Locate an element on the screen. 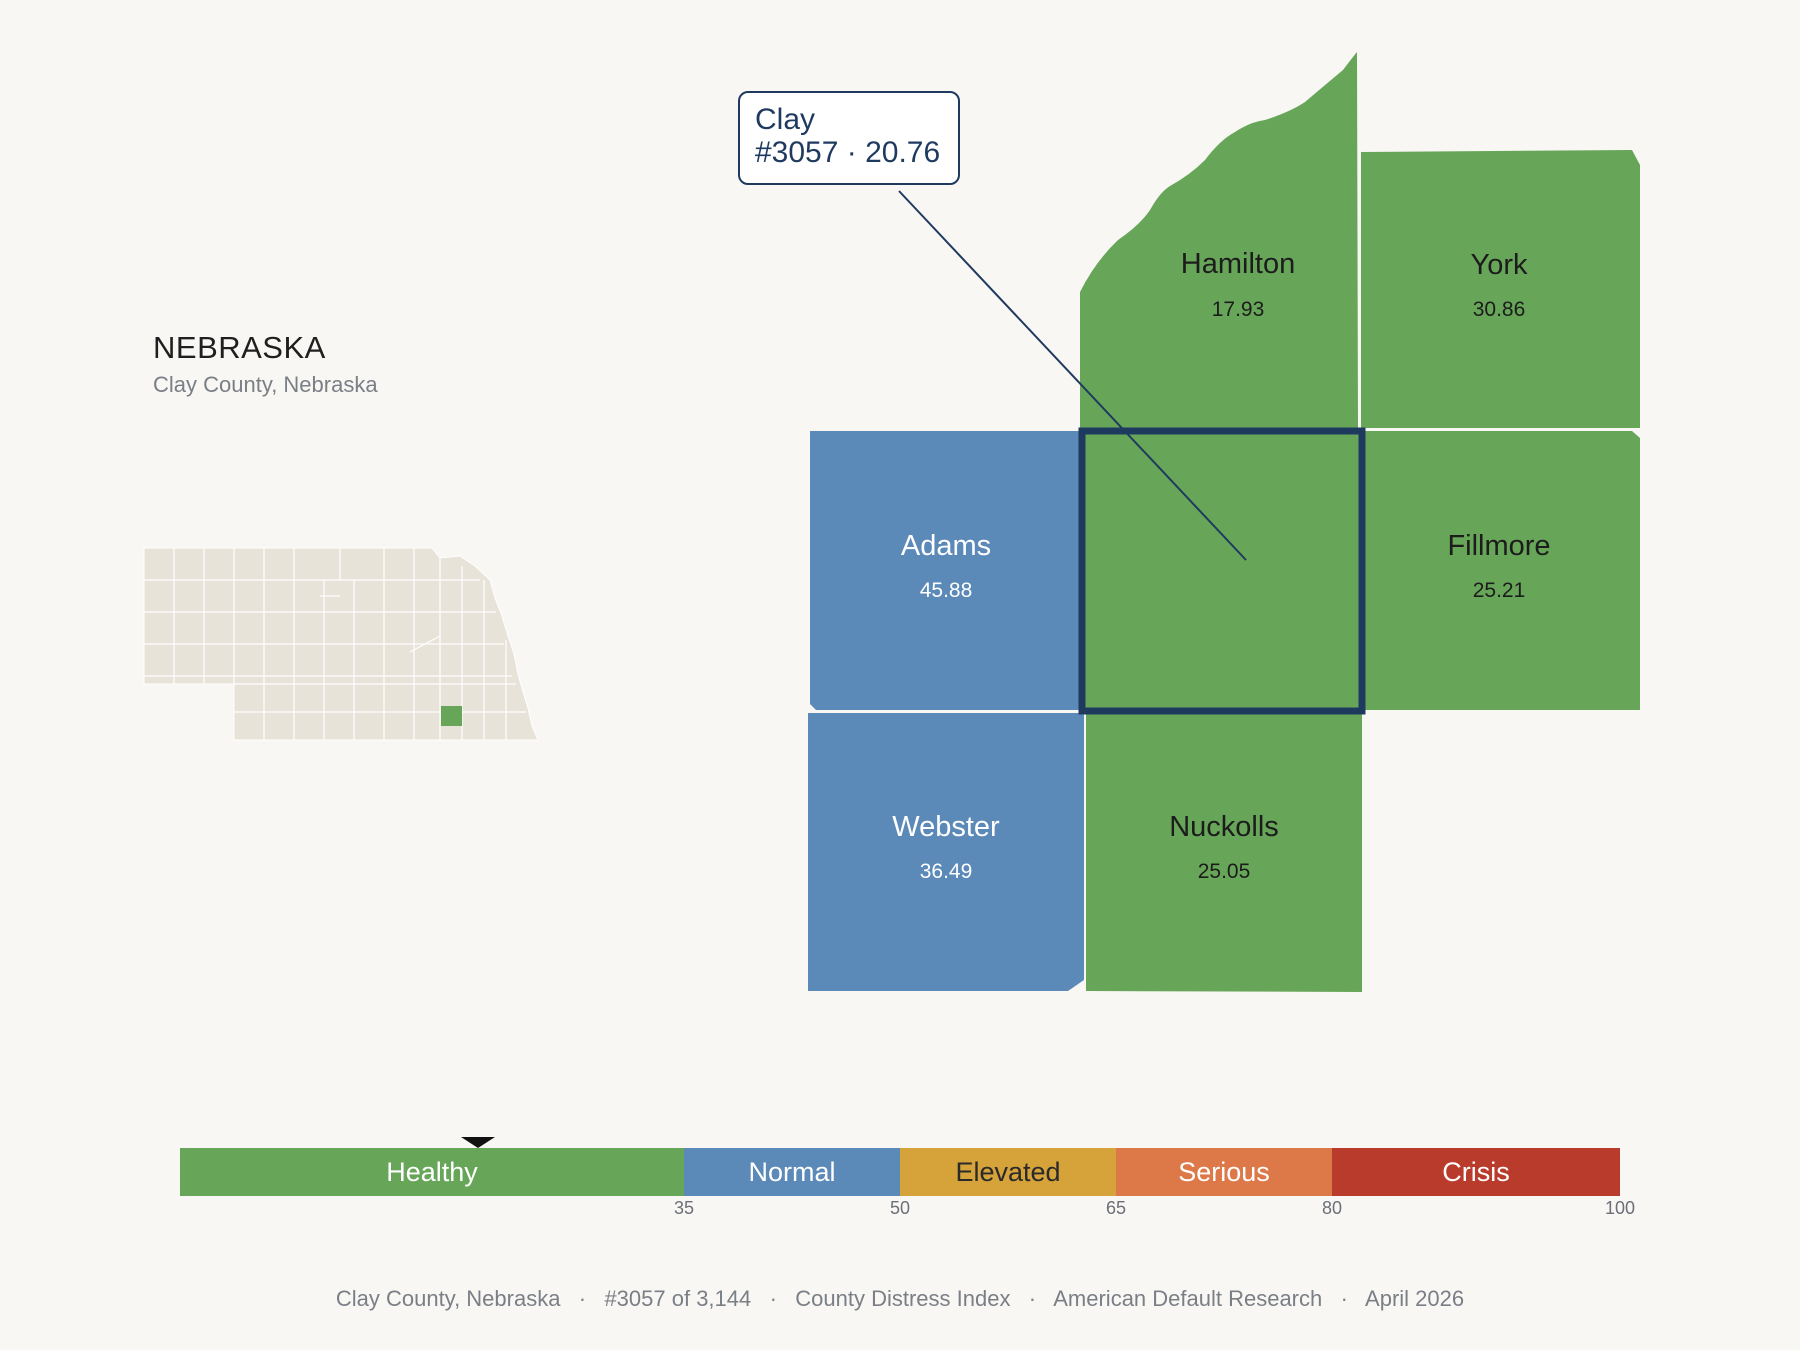 Image resolution: width=1800 pixels, height=1350 pixels. clay-county-highlight-border is located at coordinates (1222, 571).